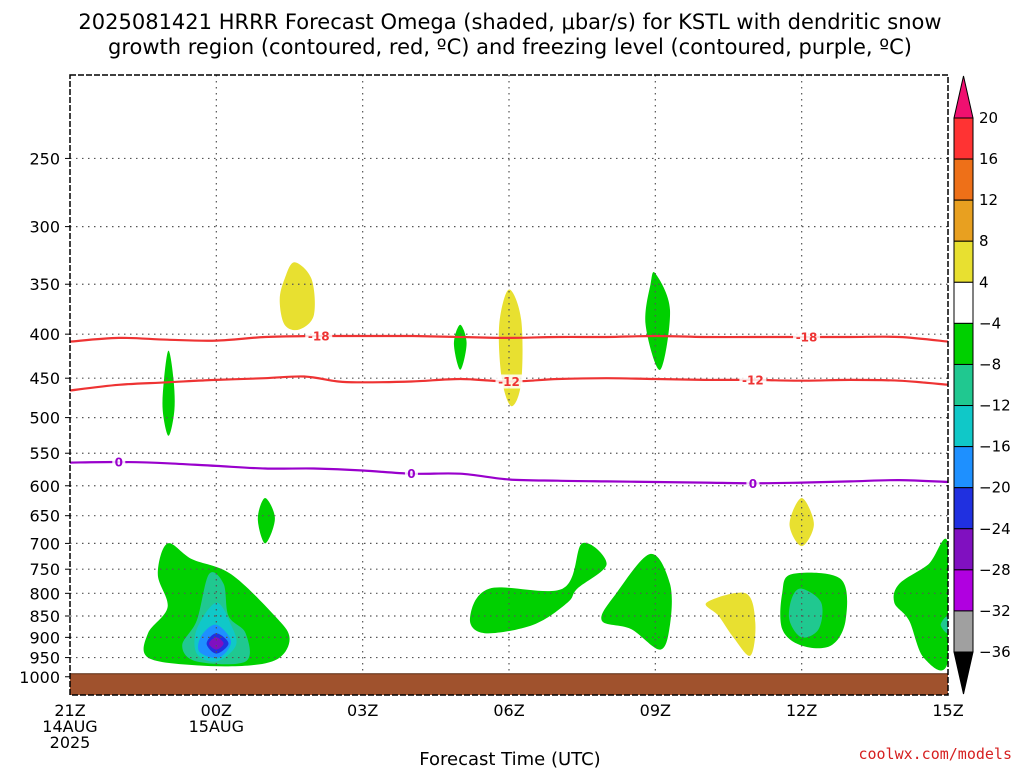 The width and height of the screenshot is (1024, 768). I want to click on y-tick-label-300: 300, so click(44, 227).